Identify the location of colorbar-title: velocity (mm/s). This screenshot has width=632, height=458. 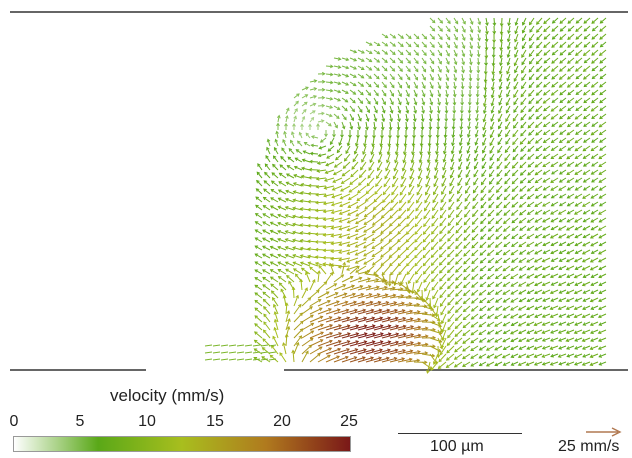
(167, 396).